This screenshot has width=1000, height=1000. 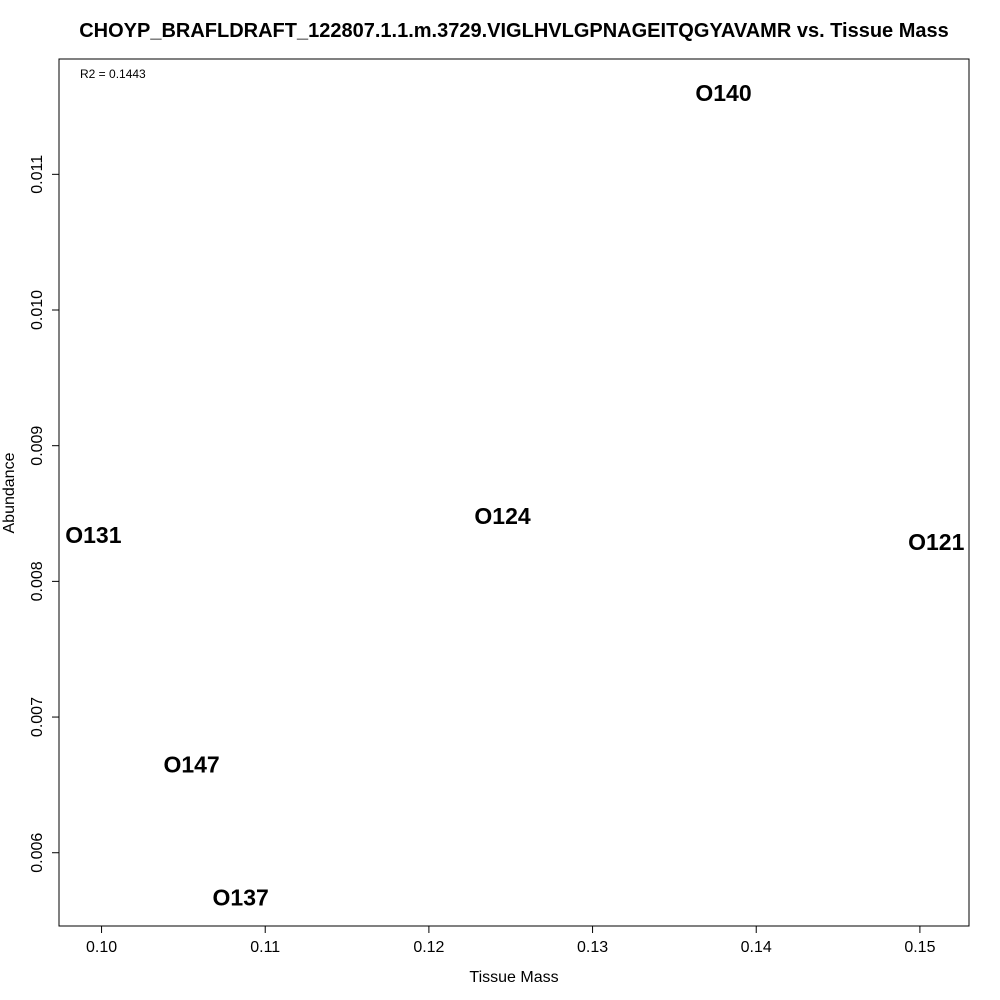 What do you see at coordinates (9, 492) in the screenshot?
I see `y-axis-label: Abundance` at bounding box center [9, 492].